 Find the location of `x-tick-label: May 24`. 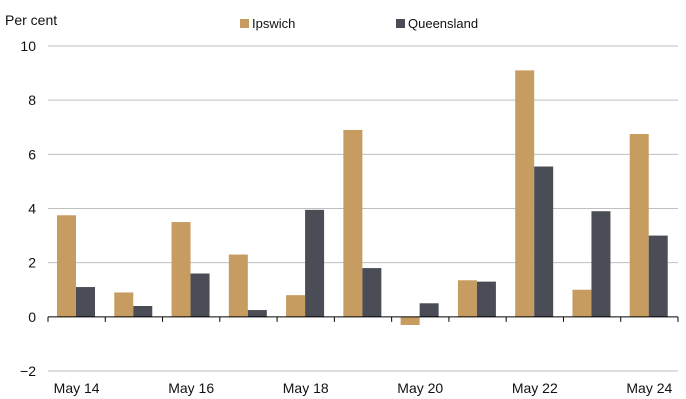

x-tick-label: May 24 is located at coordinates (649, 388).